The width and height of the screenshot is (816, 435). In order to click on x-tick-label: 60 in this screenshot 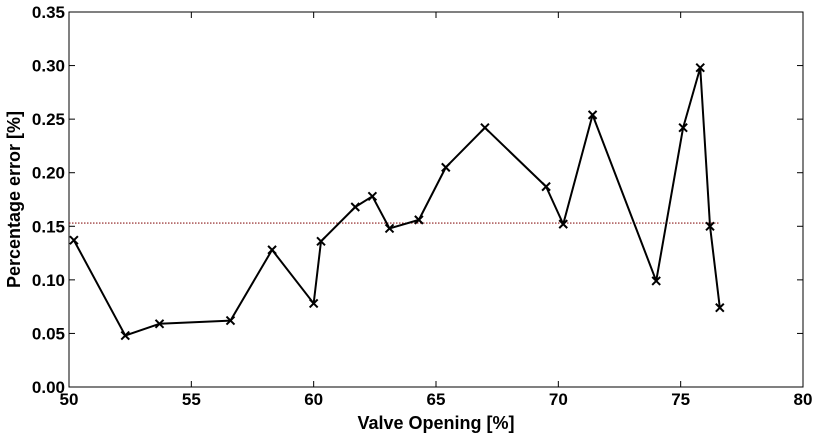, I will do `click(313, 399)`.